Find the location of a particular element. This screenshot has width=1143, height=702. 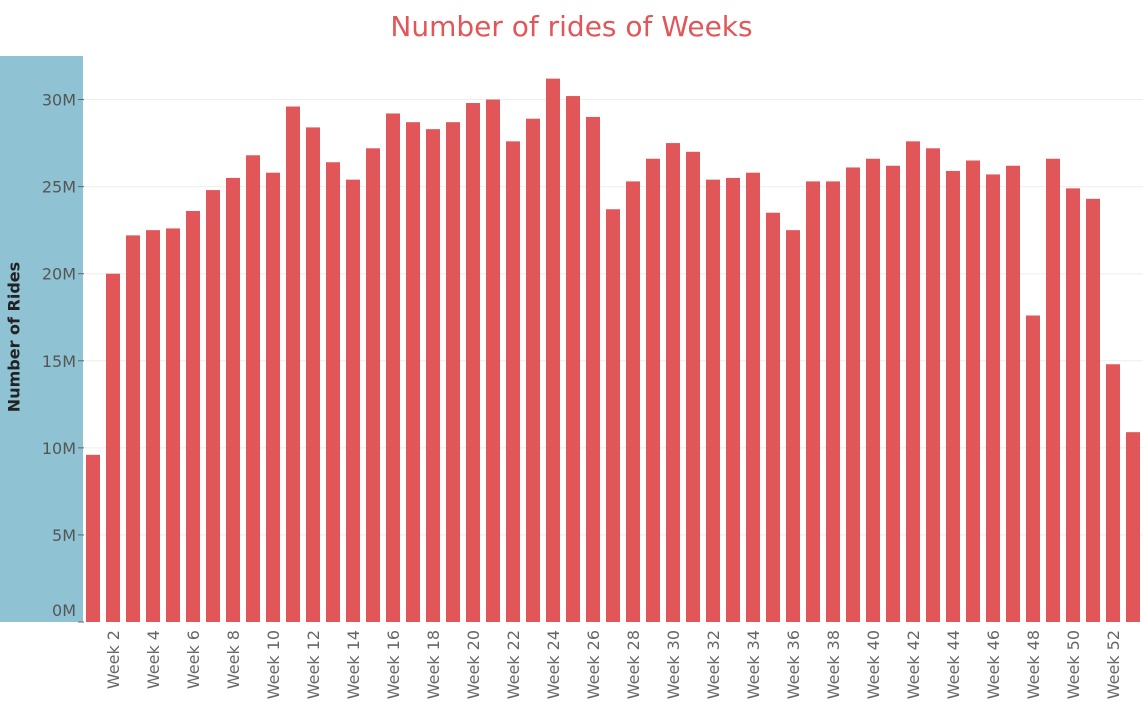

x-tick-label: Week 10 is located at coordinates (273, 664).